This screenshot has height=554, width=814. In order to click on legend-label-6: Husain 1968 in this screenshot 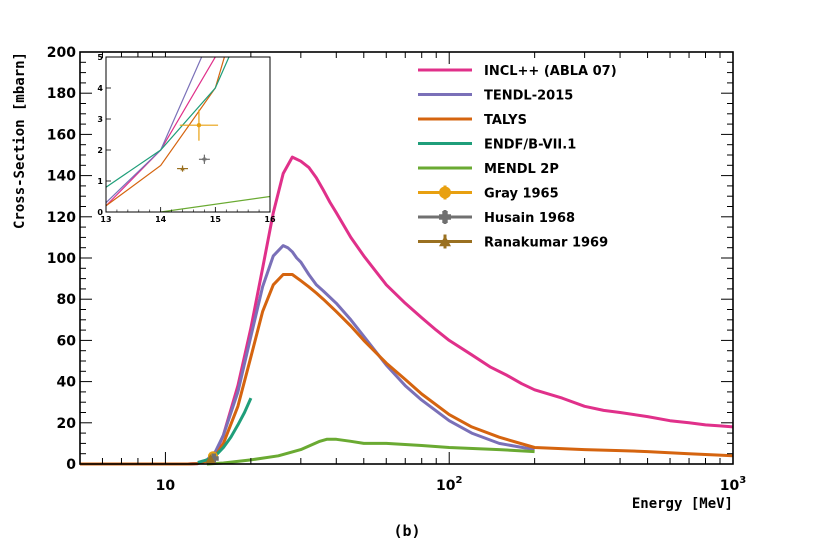, I will do `click(529, 218)`.